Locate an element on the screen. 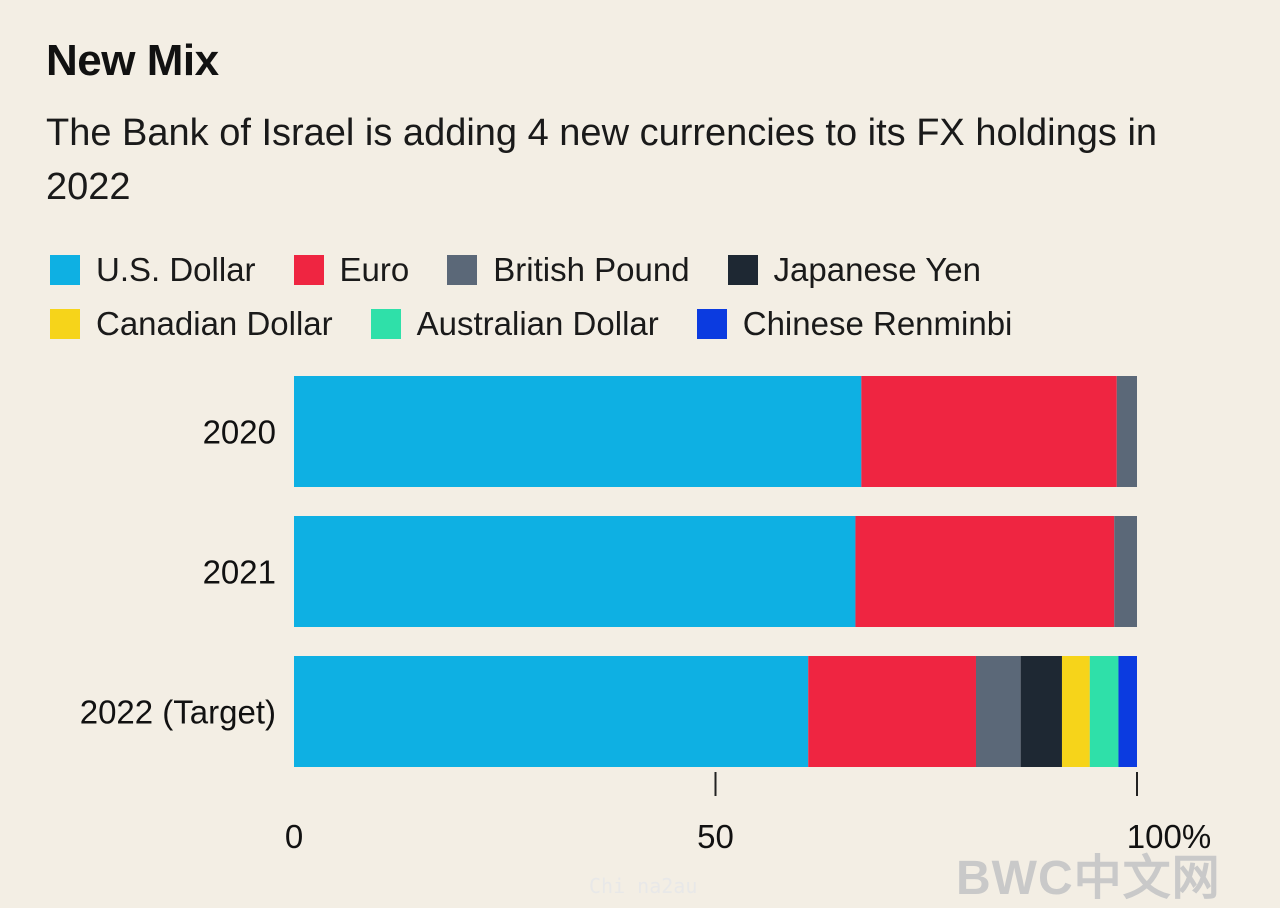  legend-item-australian-dollar: Australian Dollar is located at coordinates (514, 324).